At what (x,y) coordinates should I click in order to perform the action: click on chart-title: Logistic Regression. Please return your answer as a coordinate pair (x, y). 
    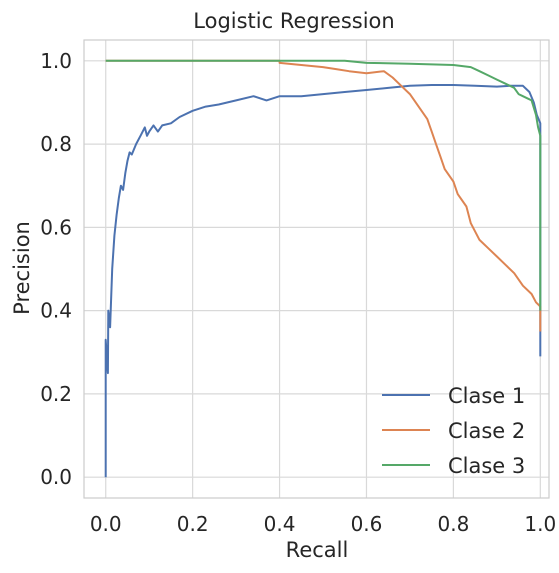
    Looking at the image, I should click on (293, 21).